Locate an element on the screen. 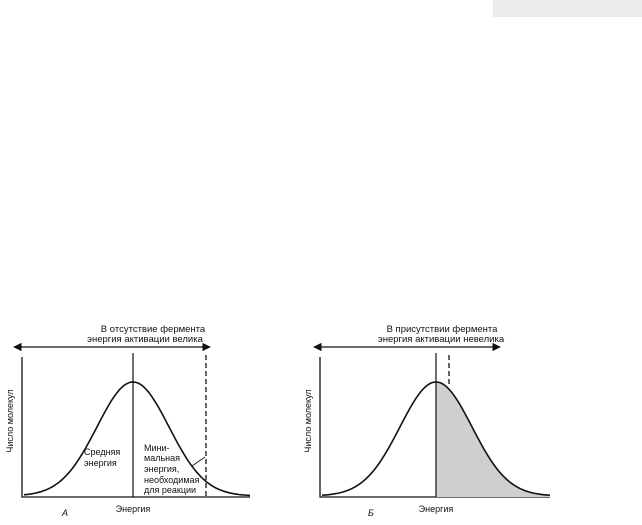 The image size is (642, 525). panel-a-caption-line-2: энергия активации велика is located at coordinates (145, 339).